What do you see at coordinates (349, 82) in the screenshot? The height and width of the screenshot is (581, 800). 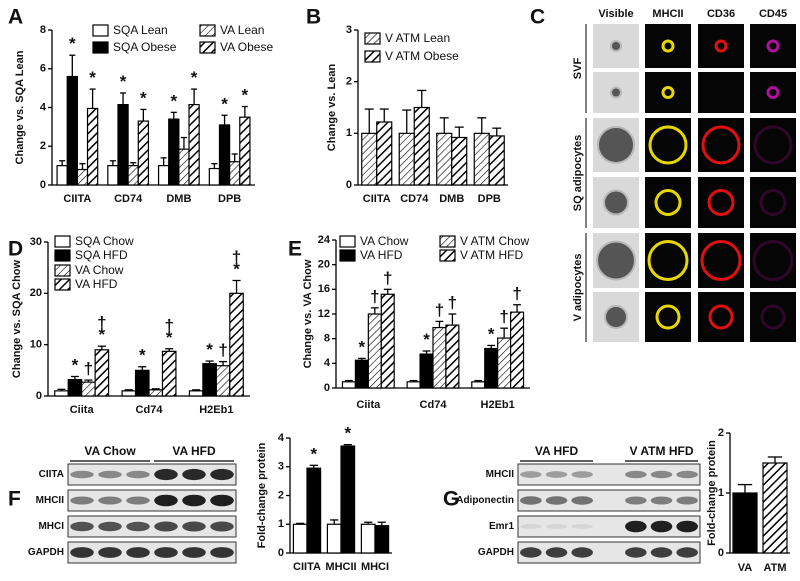 I see `y-tick-label: 2` at bounding box center [349, 82].